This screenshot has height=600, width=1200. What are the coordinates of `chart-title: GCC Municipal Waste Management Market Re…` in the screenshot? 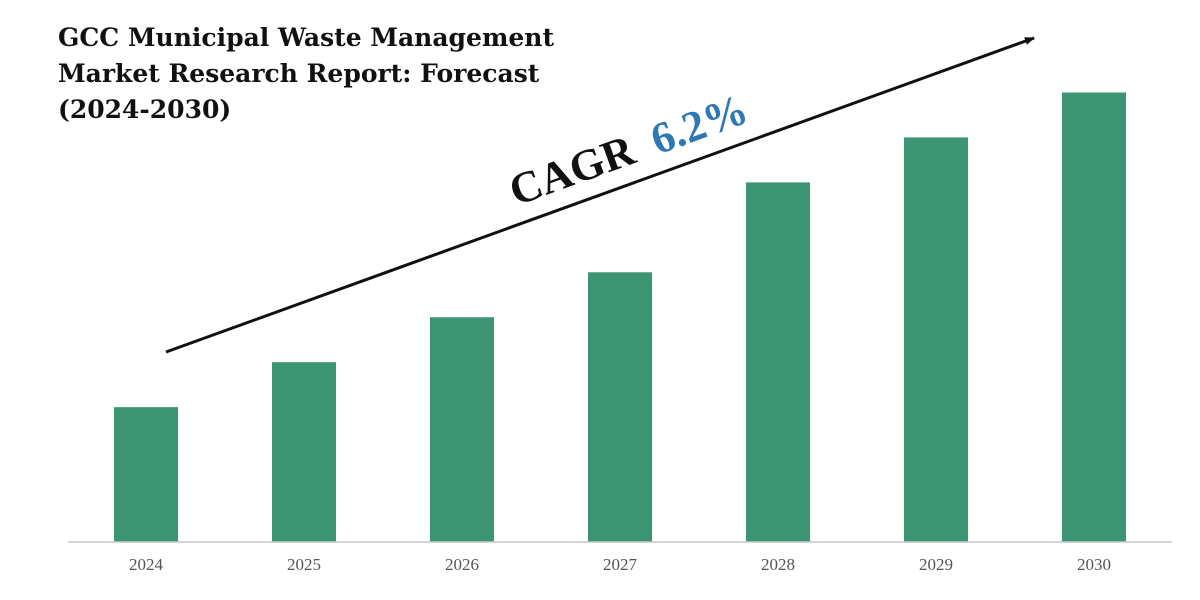 It's located at (318, 74).